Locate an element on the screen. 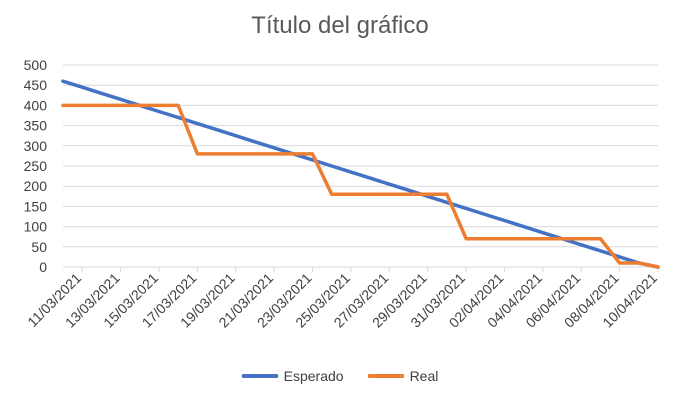 The width and height of the screenshot is (680, 402). legend-item-esperado: Esperado is located at coordinates (292, 376).